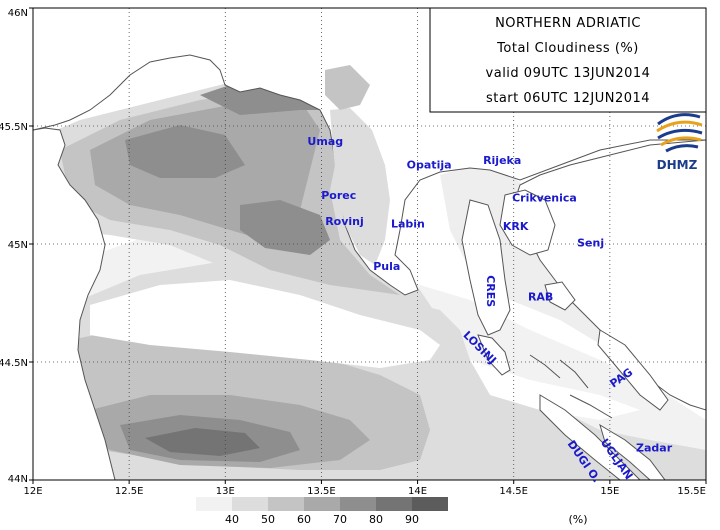 This screenshot has height=530, width=720. I want to click on place-label: Labin, so click(408, 223).